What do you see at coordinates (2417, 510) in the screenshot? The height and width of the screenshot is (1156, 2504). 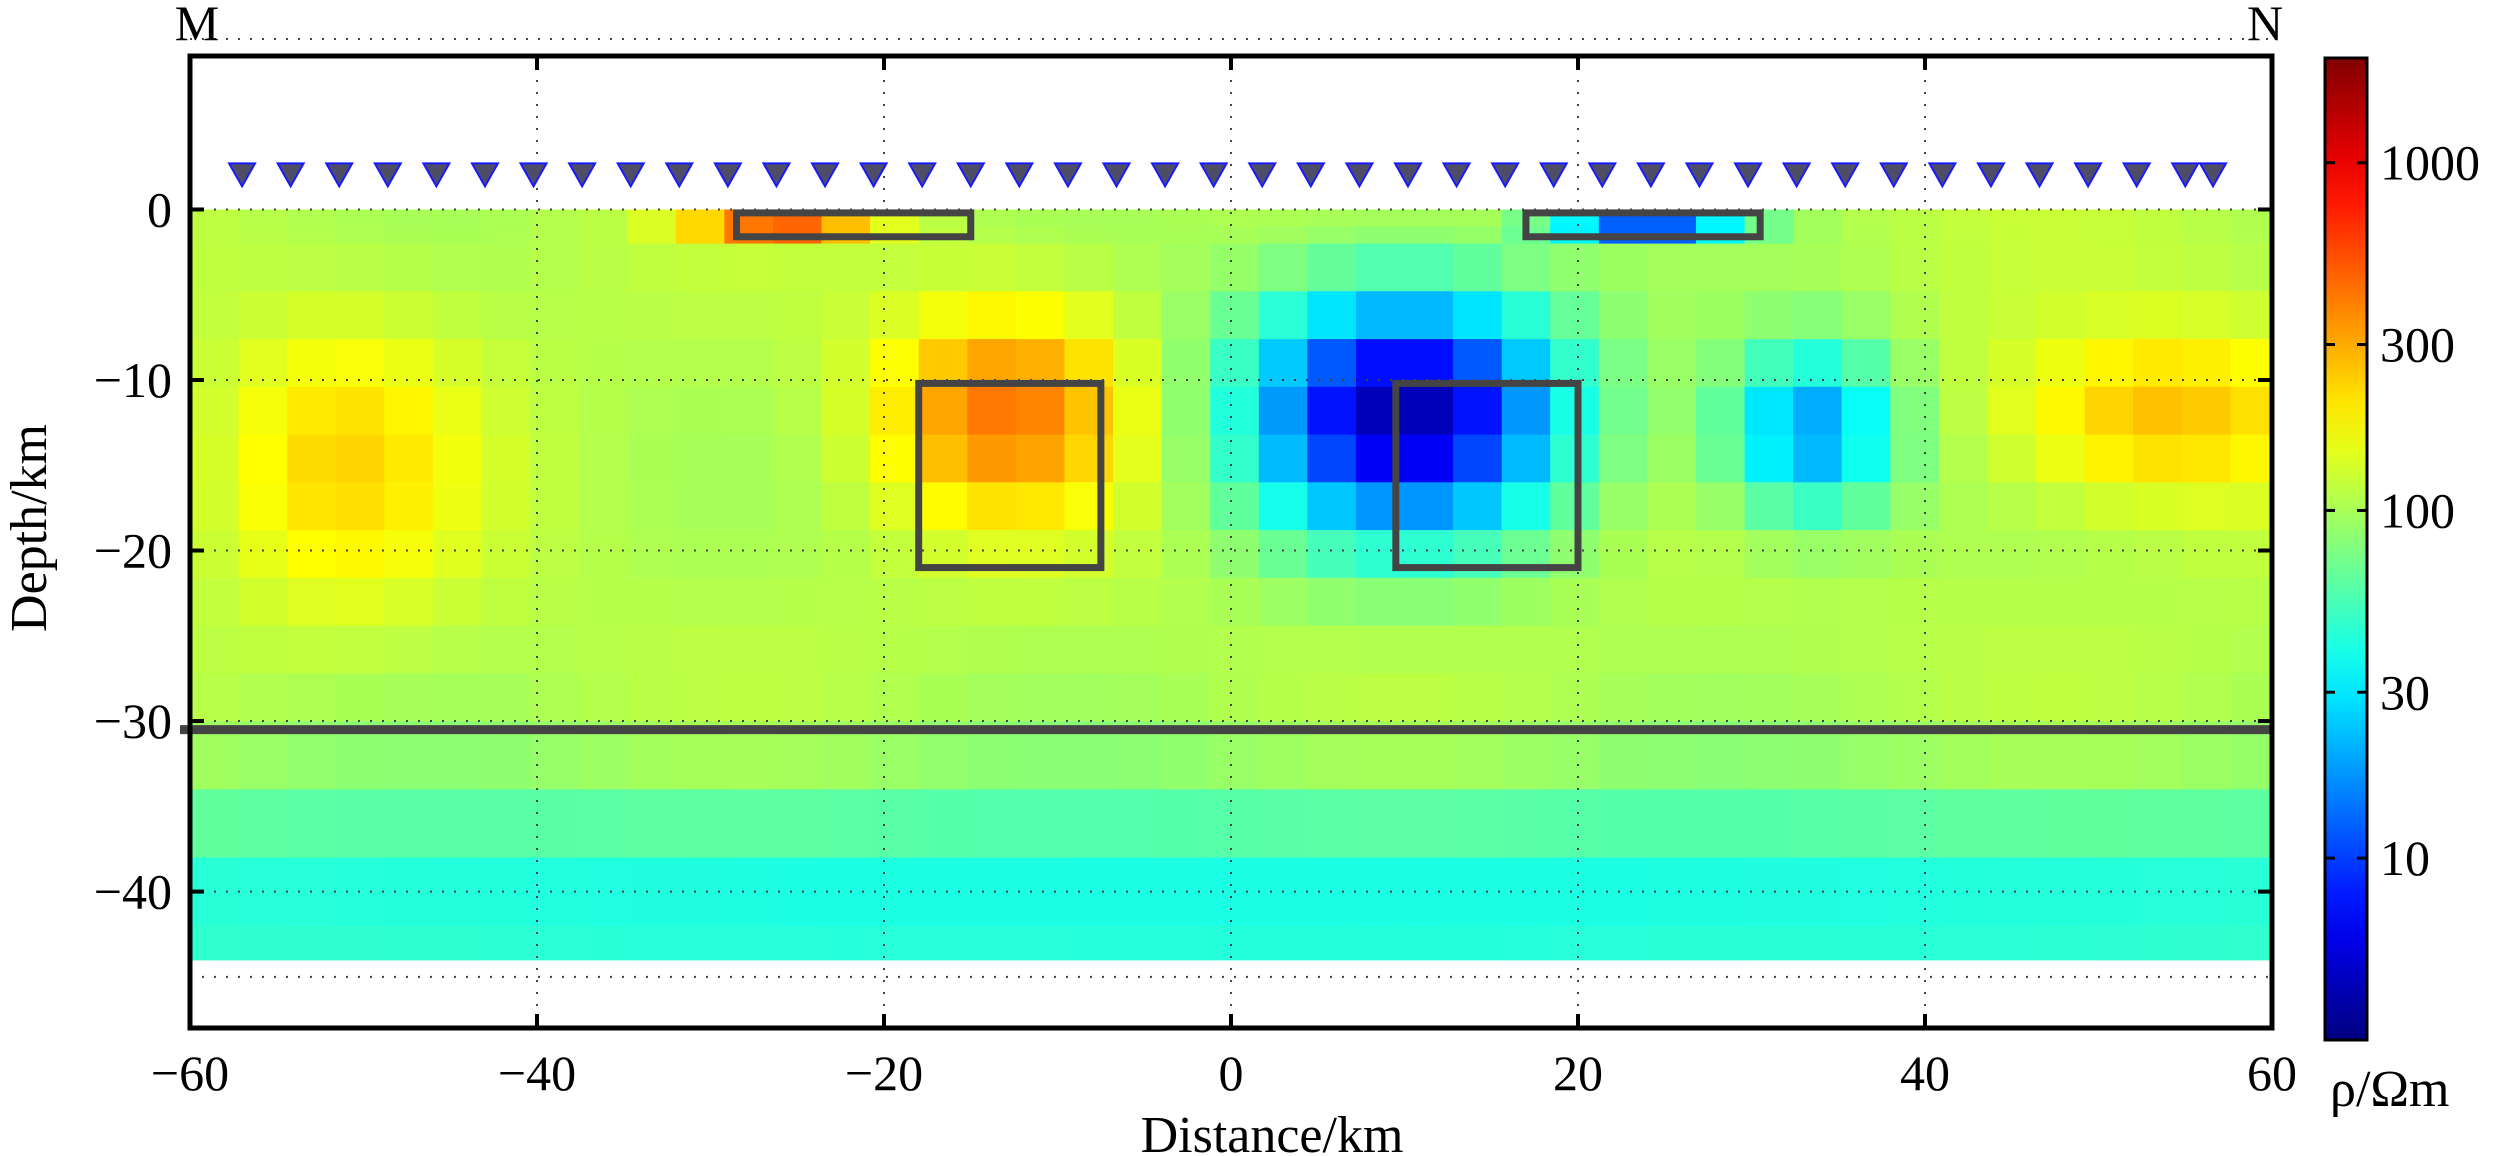 I see `colorbar-tick-label: 100` at bounding box center [2417, 510].